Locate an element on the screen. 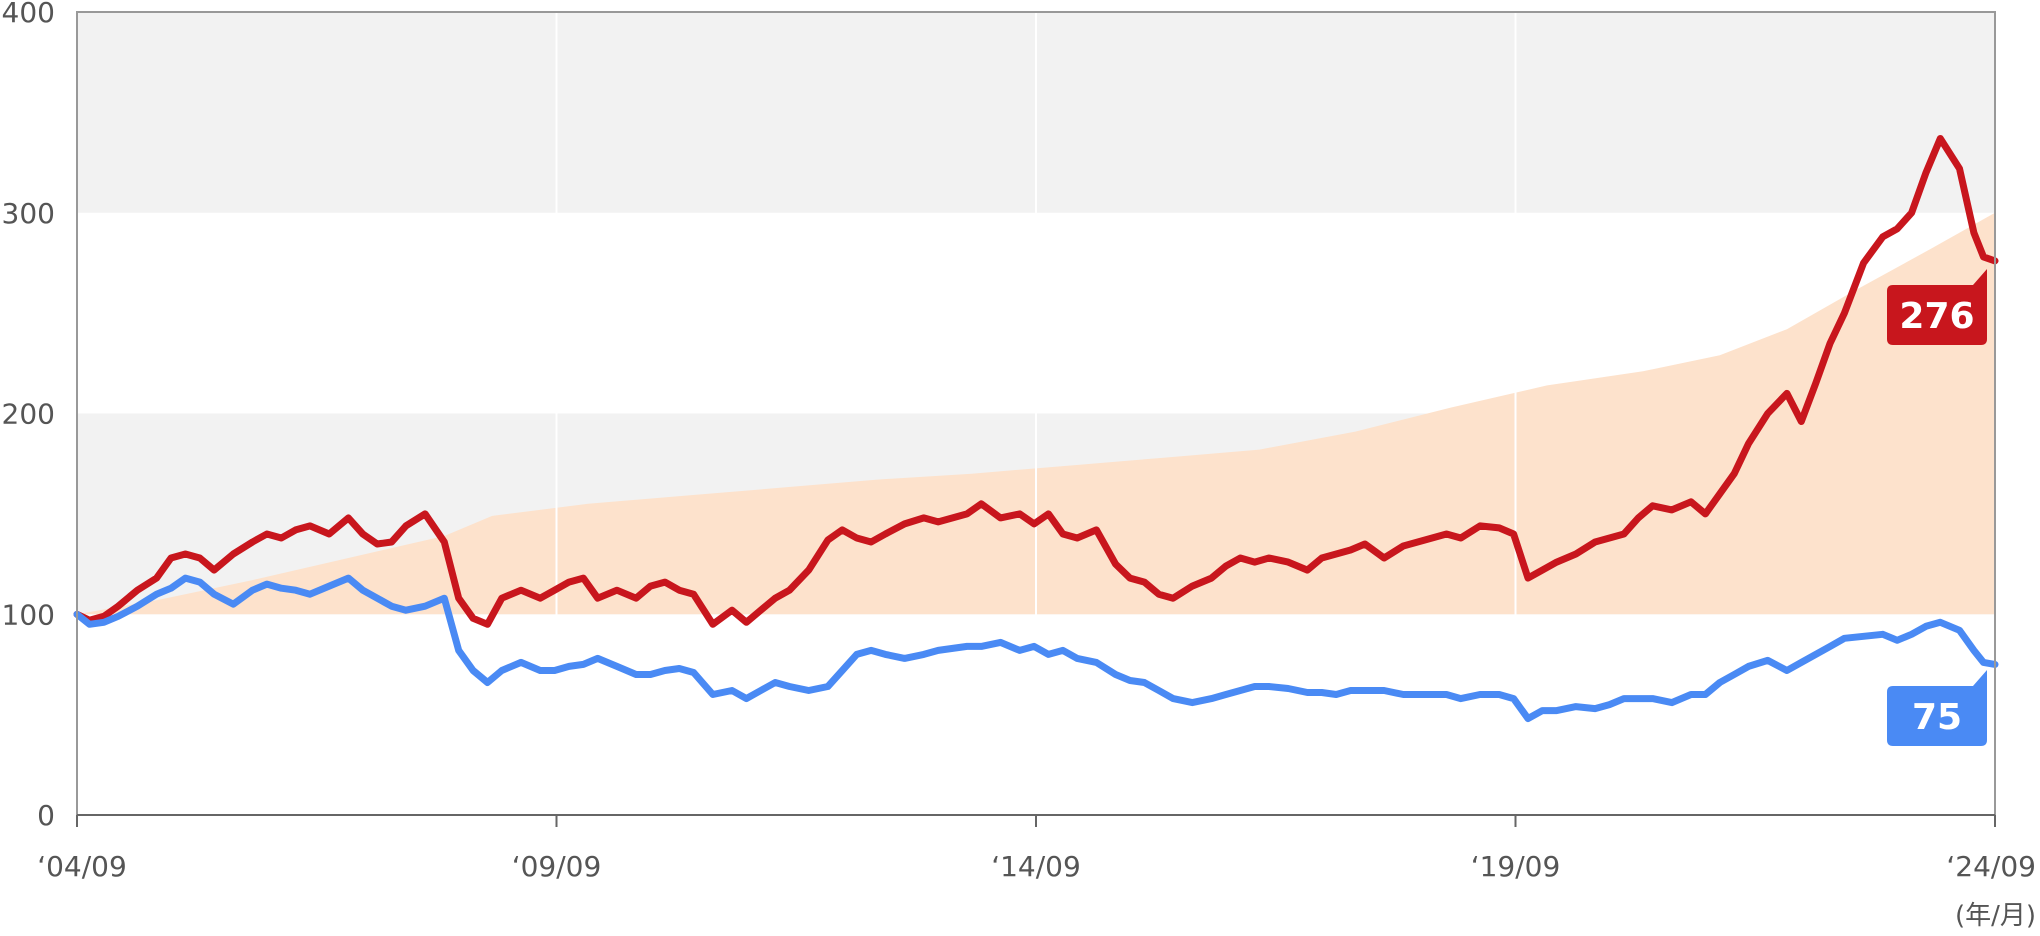  end-value-label-blue: 75 is located at coordinates (1937, 717).